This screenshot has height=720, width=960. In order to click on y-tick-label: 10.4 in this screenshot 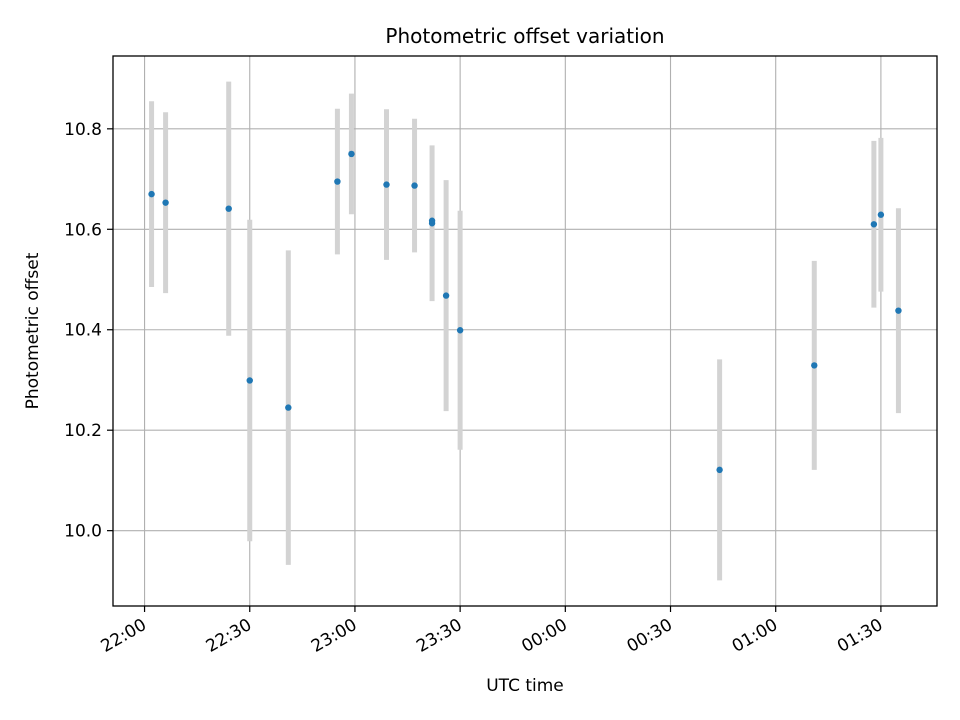, I will do `click(83, 331)`.